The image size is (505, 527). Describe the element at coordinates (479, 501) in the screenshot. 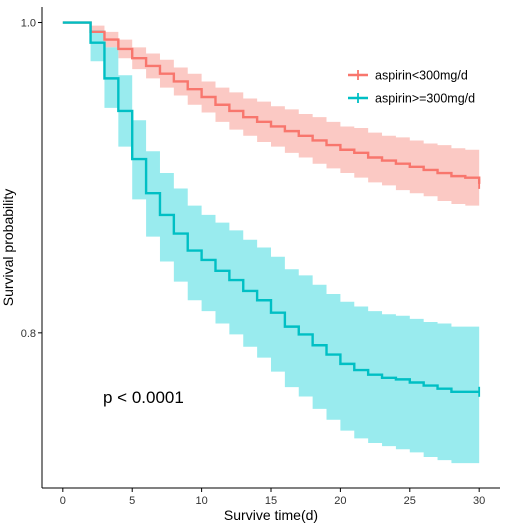

I see `x-tick-label-6: 30` at that location.